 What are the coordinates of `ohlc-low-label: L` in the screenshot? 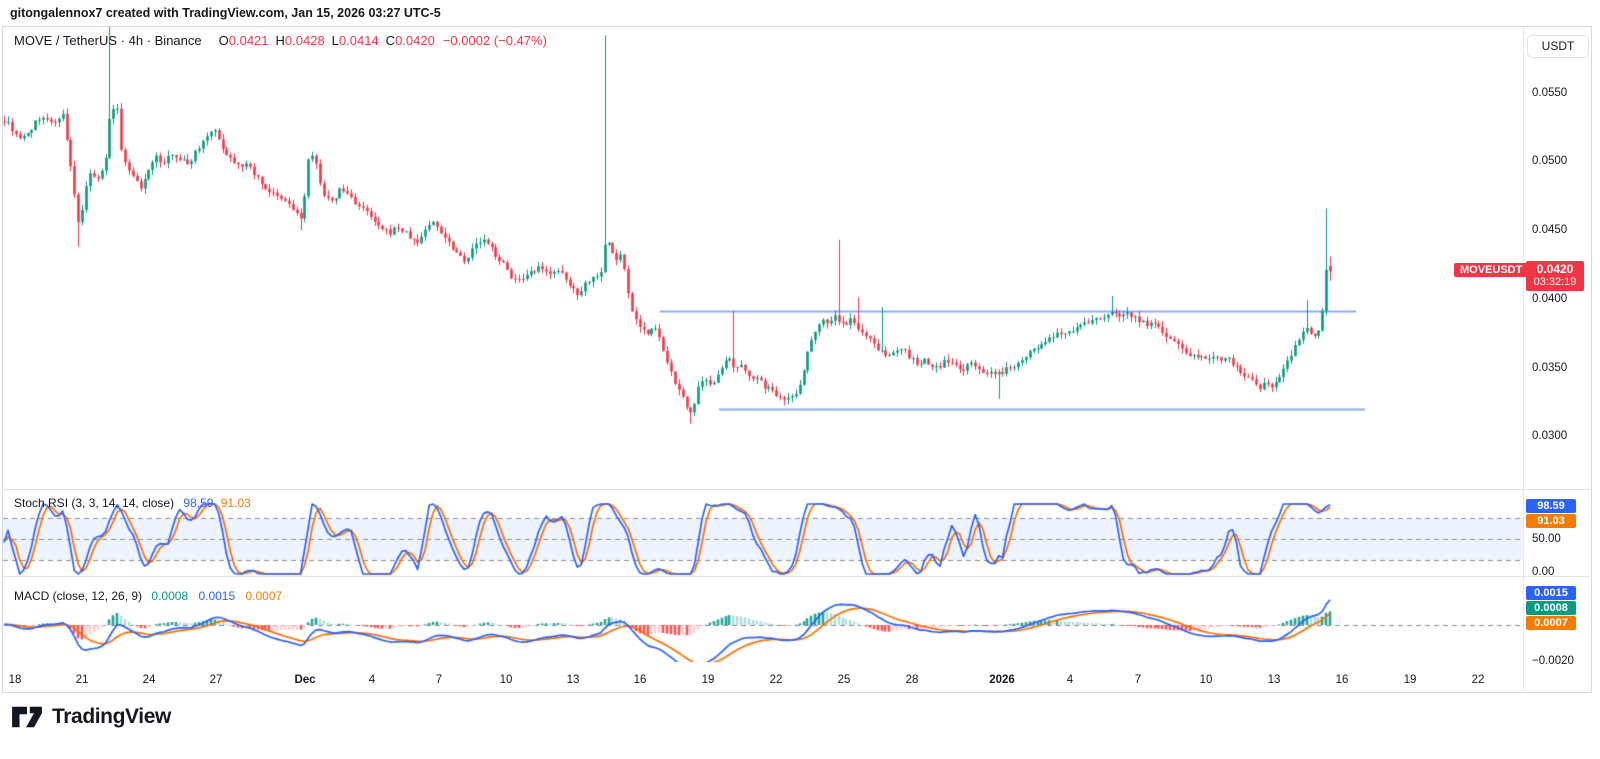 It's located at (335, 40).